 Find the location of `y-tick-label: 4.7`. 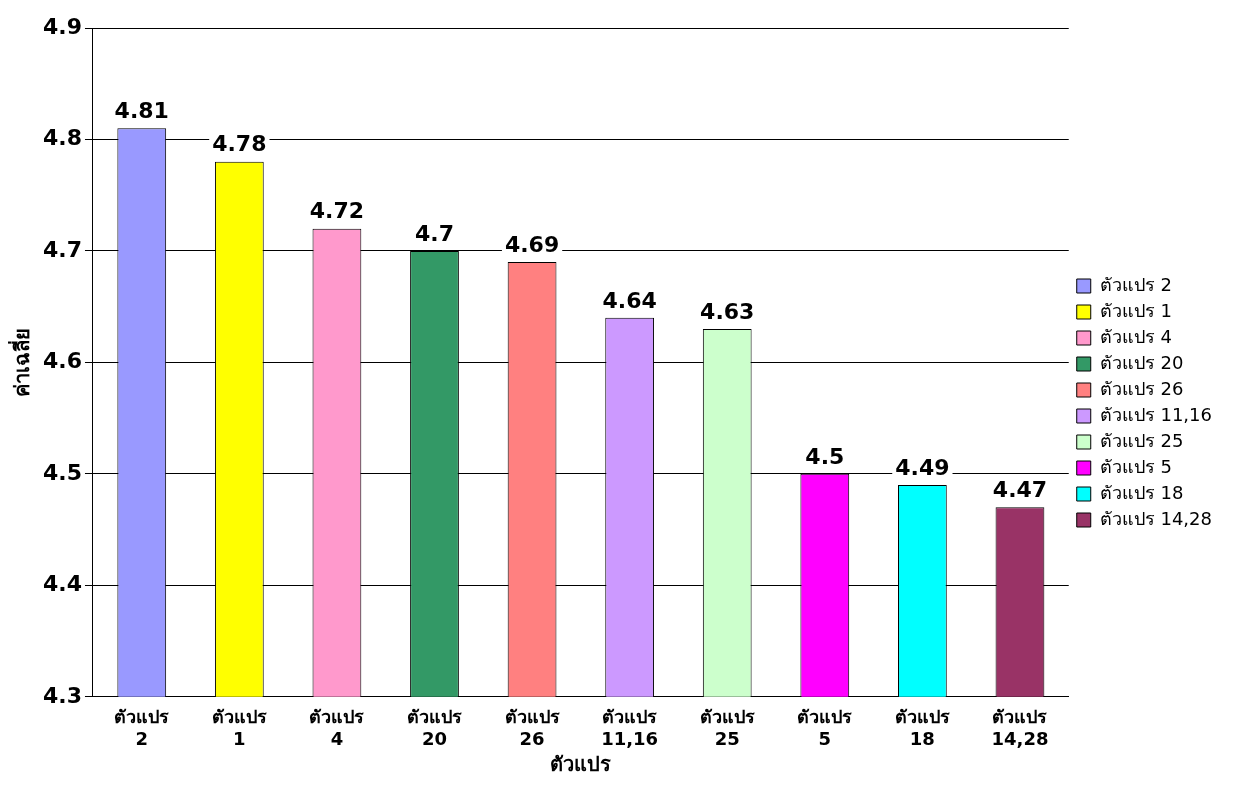

y-tick-label: 4.7 is located at coordinates (62, 249).